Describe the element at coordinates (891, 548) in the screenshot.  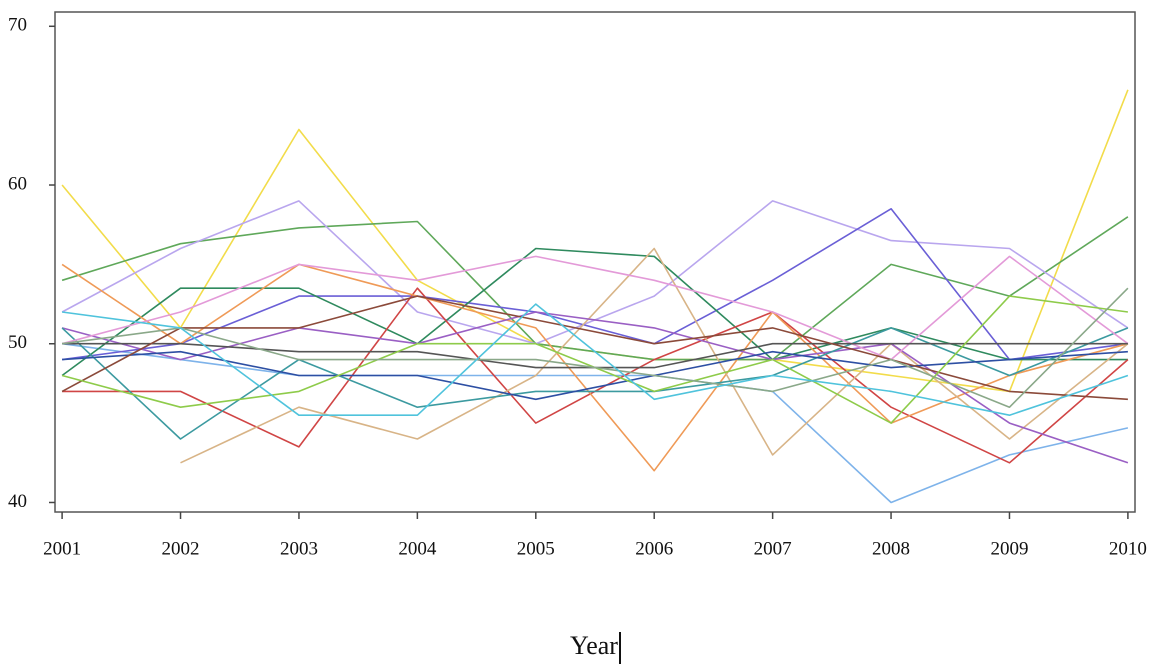
I see `x-tick-label: 2008` at that location.